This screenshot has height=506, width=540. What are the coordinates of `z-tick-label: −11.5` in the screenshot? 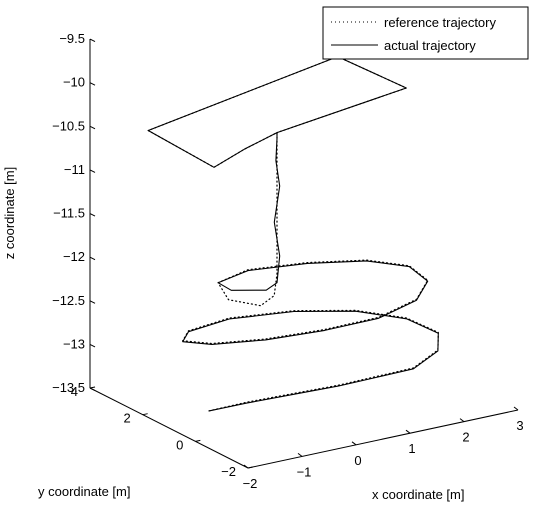 It's located at (69, 213).